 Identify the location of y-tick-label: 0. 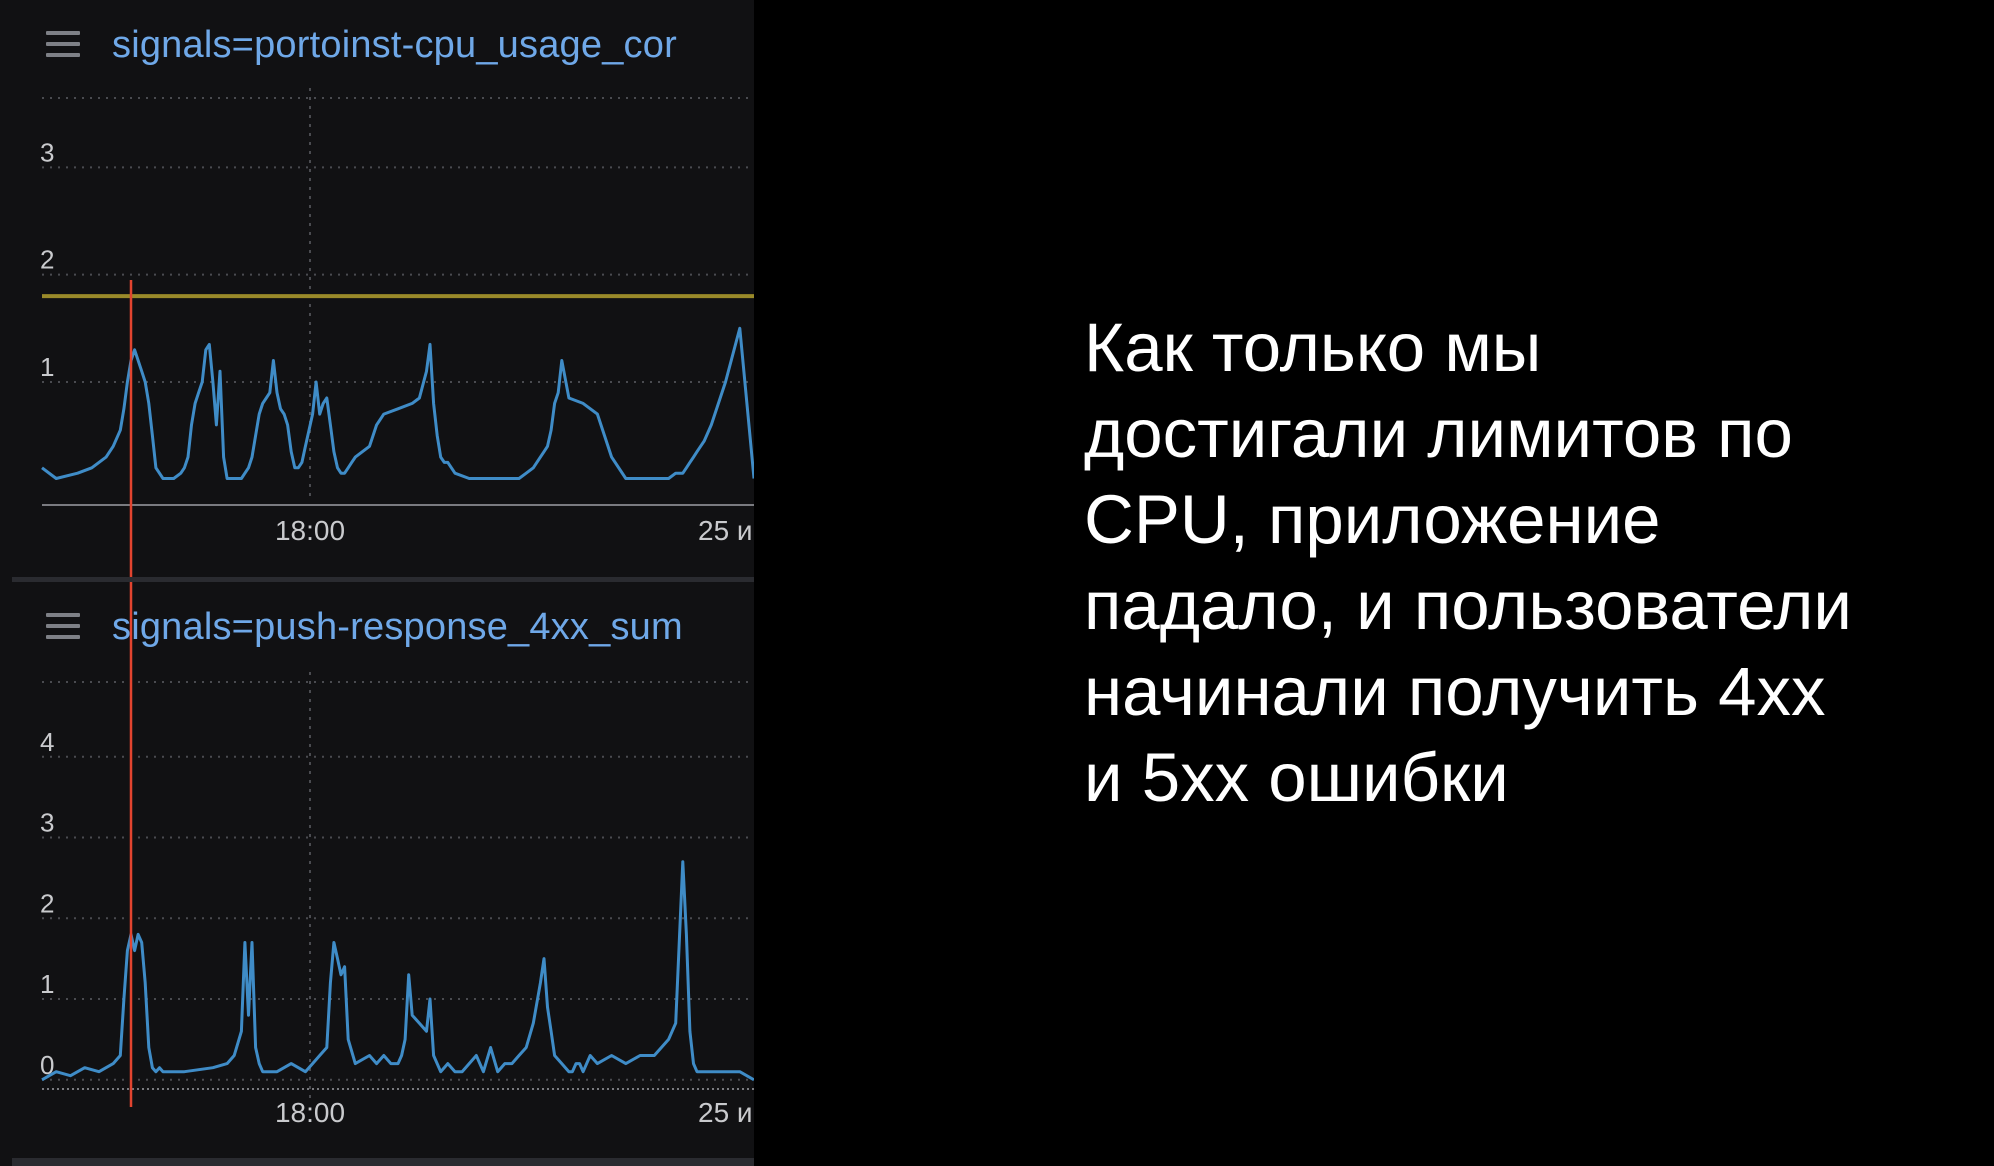
(47, 1065).